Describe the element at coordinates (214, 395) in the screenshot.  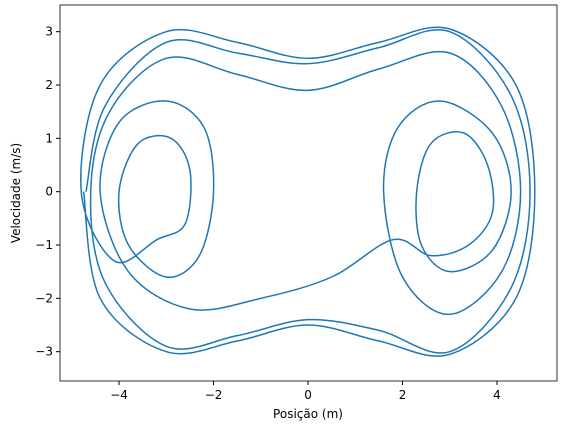
I see `x-tick-label: −2` at that location.